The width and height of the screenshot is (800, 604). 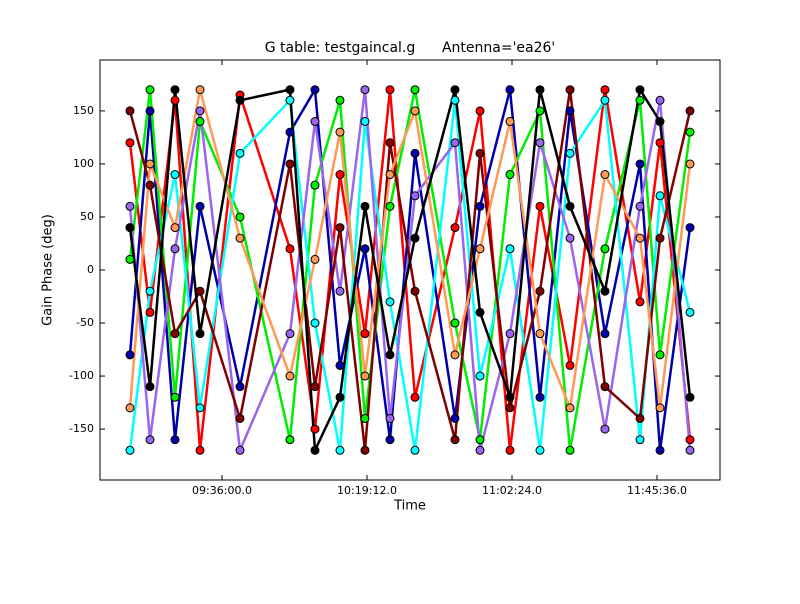 I want to click on y-tick-label: -100, so click(x=81, y=375).